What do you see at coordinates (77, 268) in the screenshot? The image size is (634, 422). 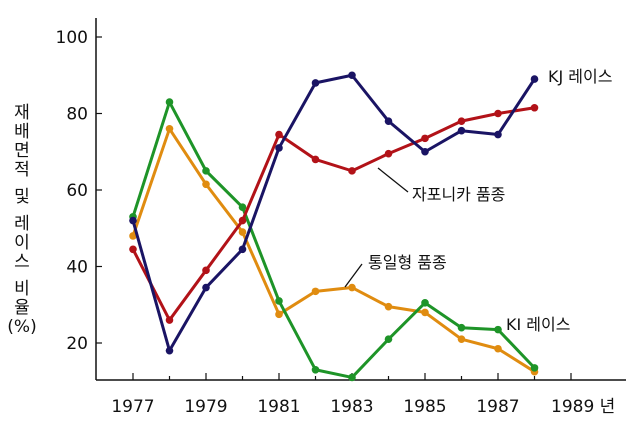 I see `y-tick-label: 40` at bounding box center [77, 268].